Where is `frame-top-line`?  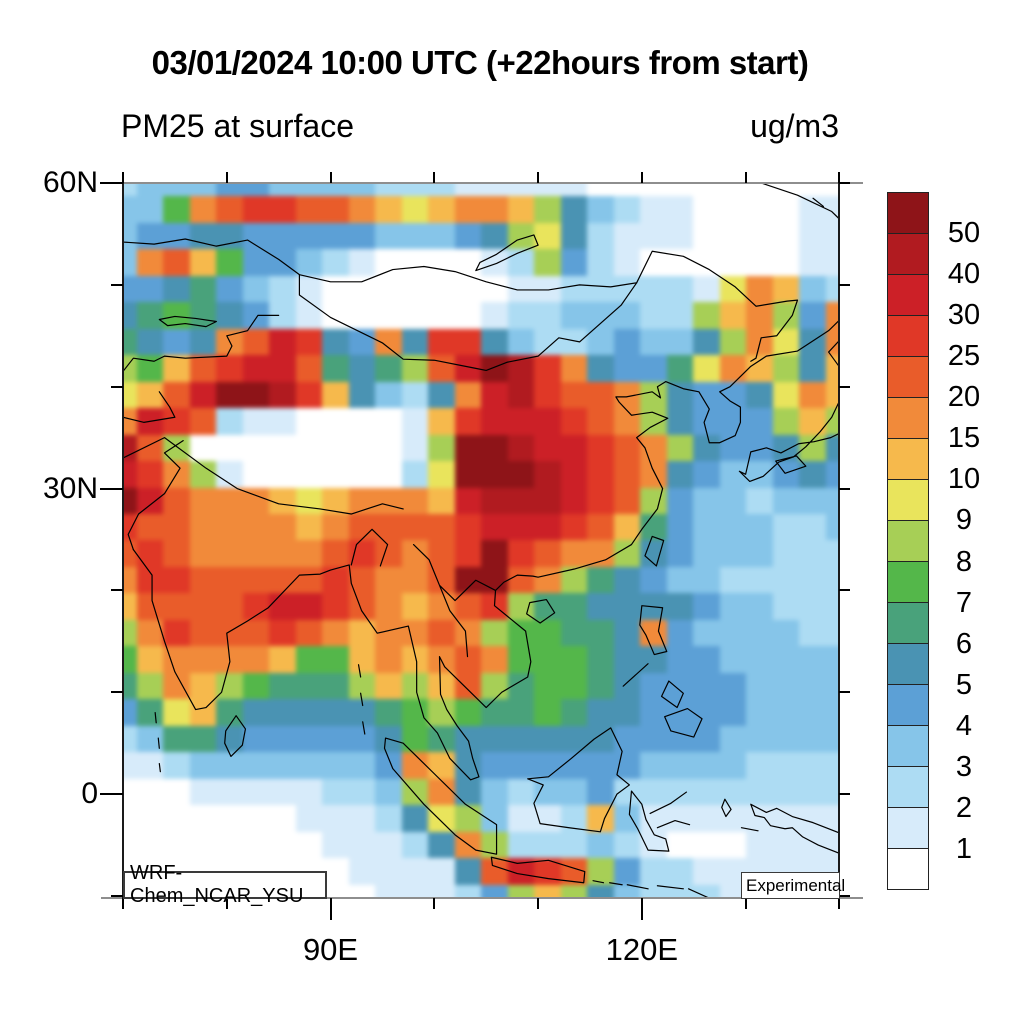
frame-top-line is located at coordinates (482, 183).